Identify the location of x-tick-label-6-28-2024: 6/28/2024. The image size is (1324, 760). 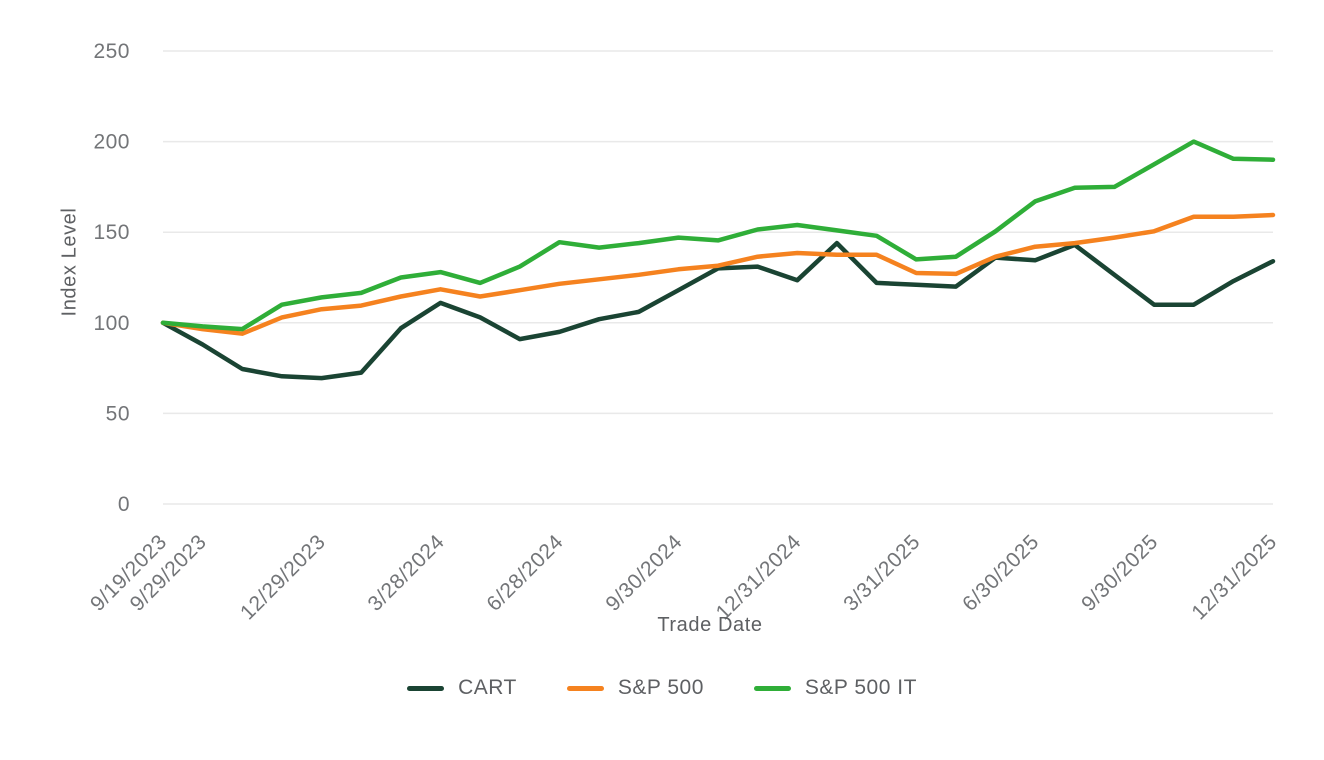
(525, 573).